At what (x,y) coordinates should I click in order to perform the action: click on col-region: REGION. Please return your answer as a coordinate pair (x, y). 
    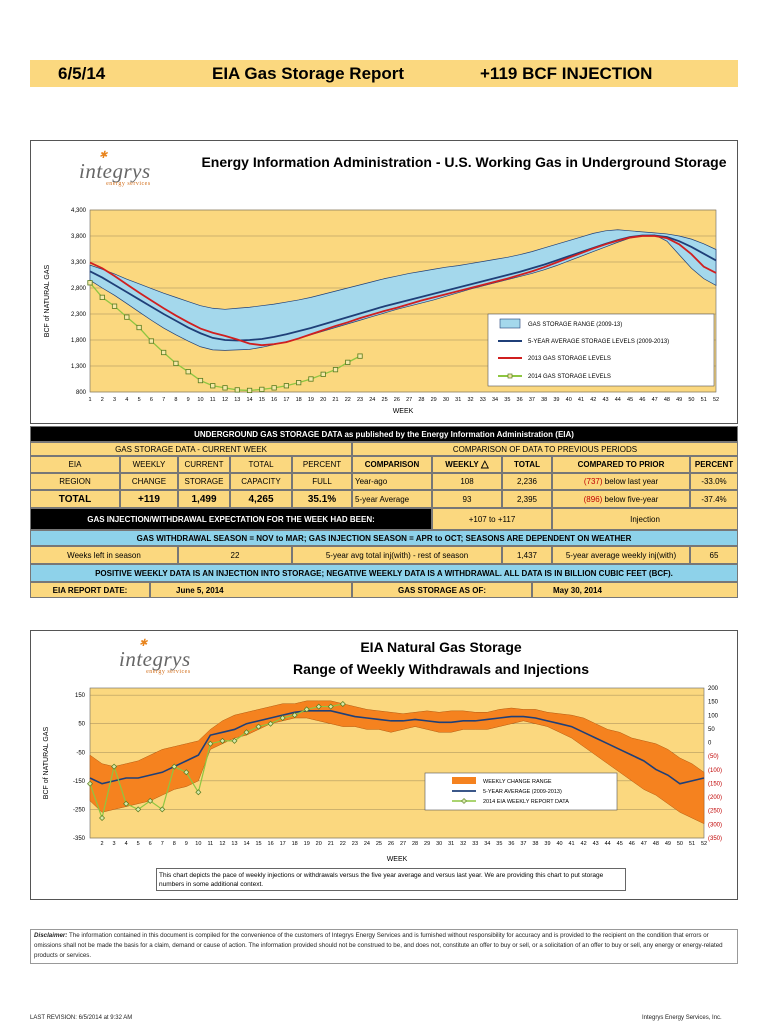
    Looking at the image, I should click on (75, 481).